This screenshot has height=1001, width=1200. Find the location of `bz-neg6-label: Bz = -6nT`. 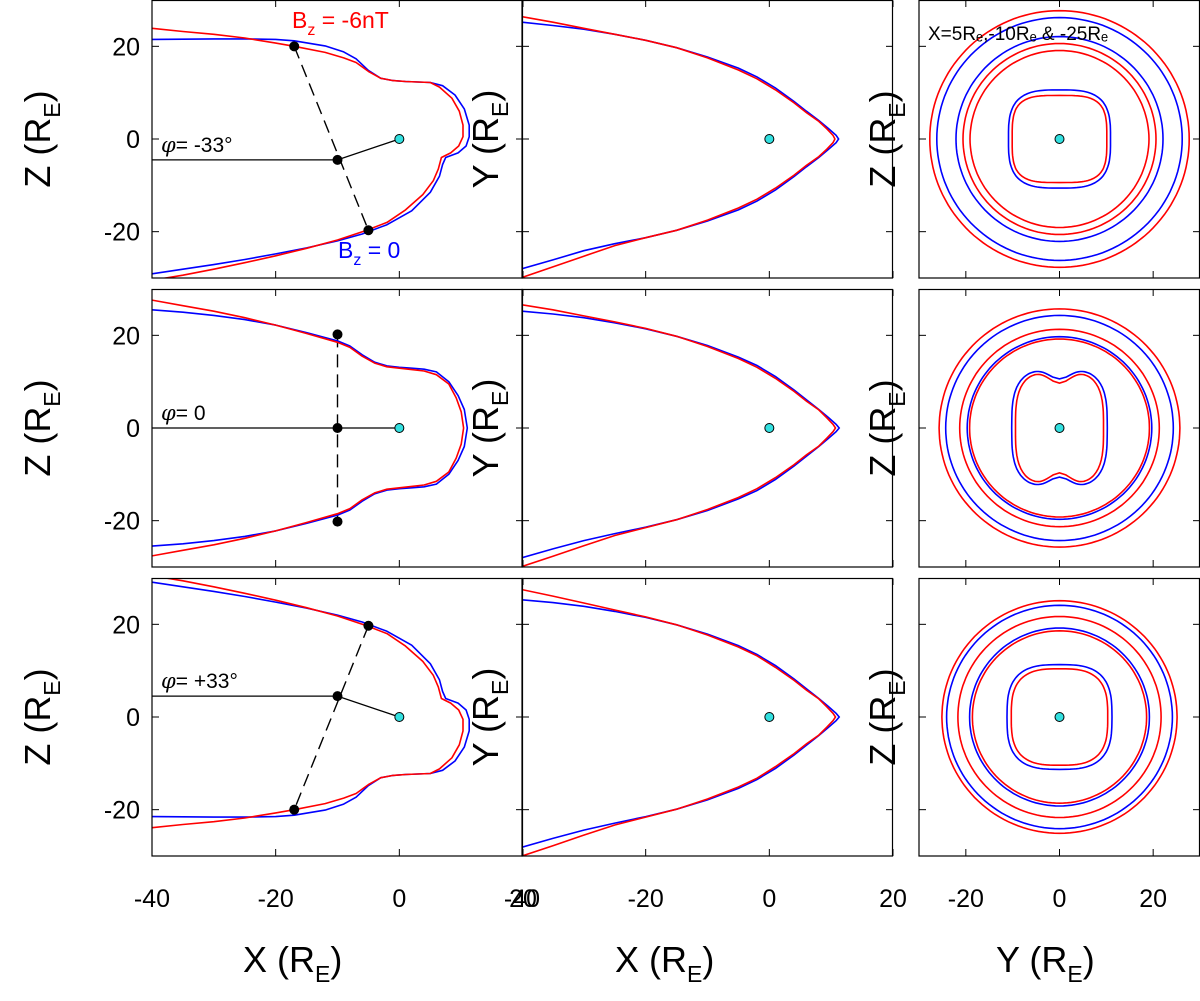

bz-neg6-label: Bz = -6nT is located at coordinates (340, 23).